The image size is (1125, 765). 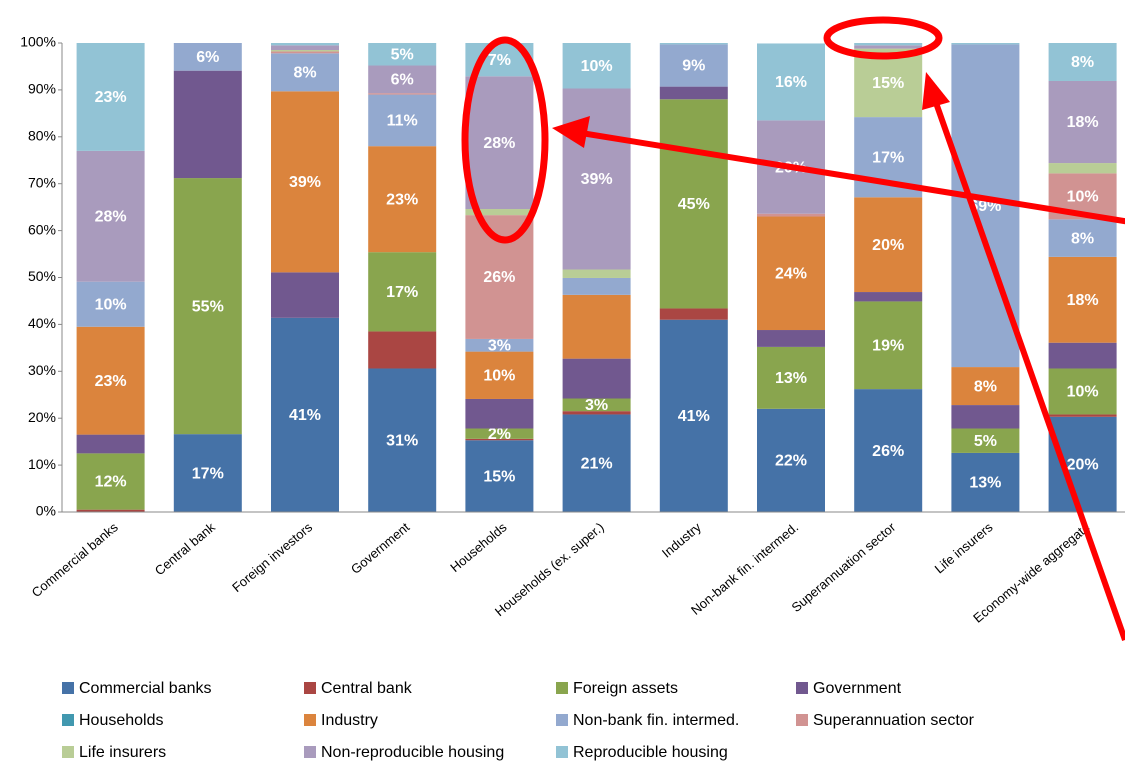 I want to click on data-label: 45%, so click(x=694, y=204).